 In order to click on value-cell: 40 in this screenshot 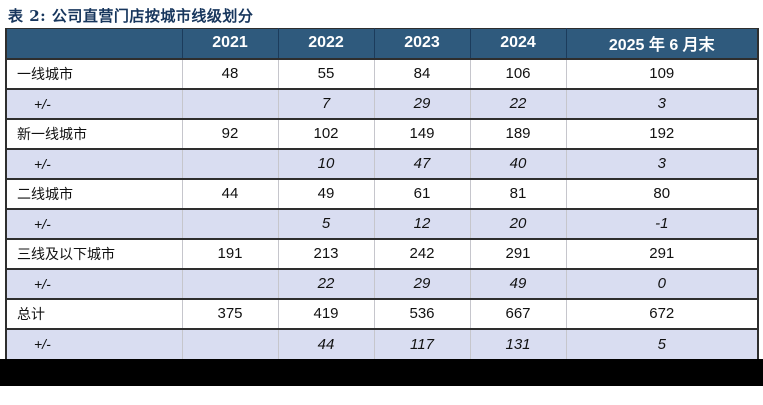, I will do `click(517, 163)`.